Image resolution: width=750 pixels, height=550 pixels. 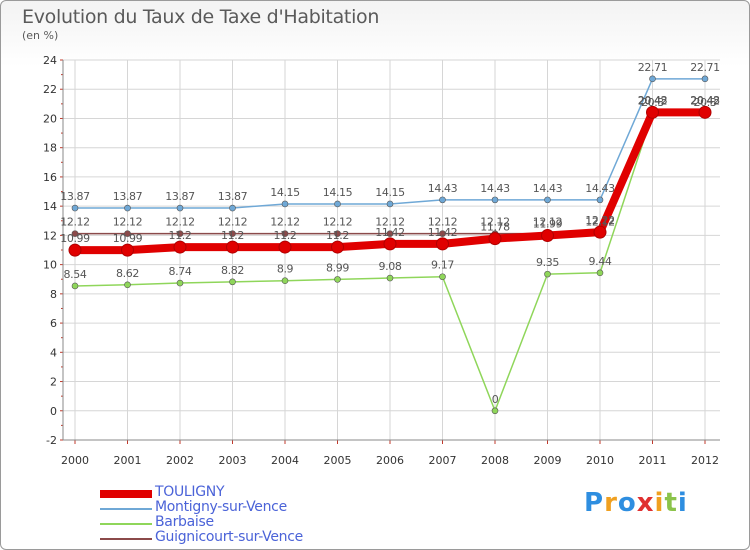 I want to click on data-label-touligny: 11.99, so click(x=548, y=224).